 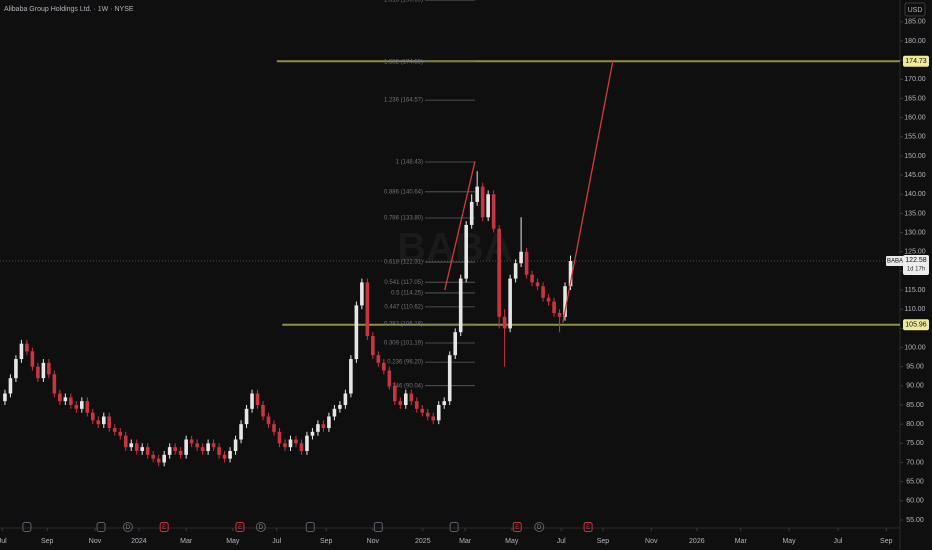 What do you see at coordinates (915, 98) in the screenshot?
I see `y-tick-label: 165.00` at bounding box center [915, 98].